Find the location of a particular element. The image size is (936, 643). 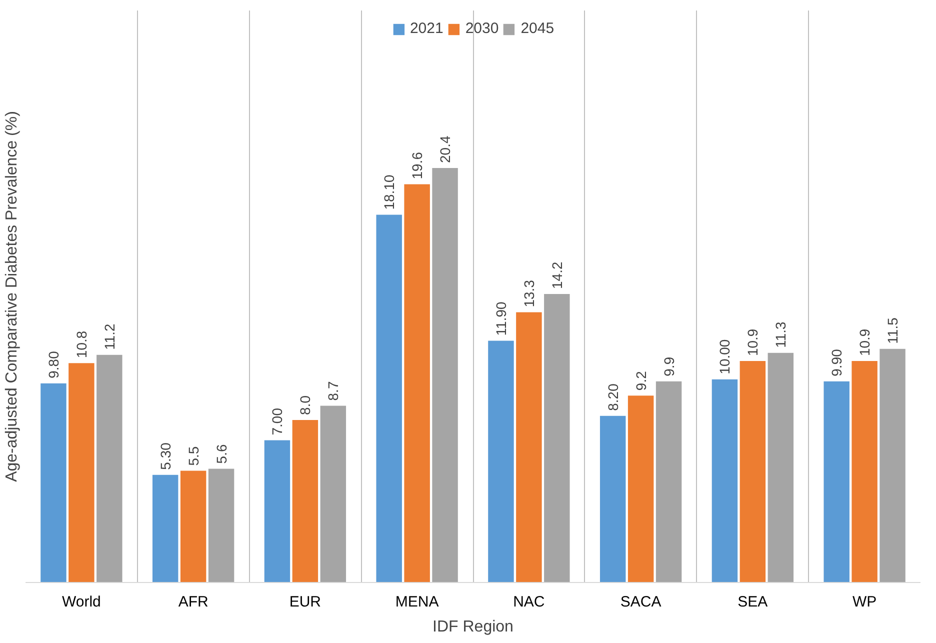

data-label: 10.8 is located at coordinates (81, 344).